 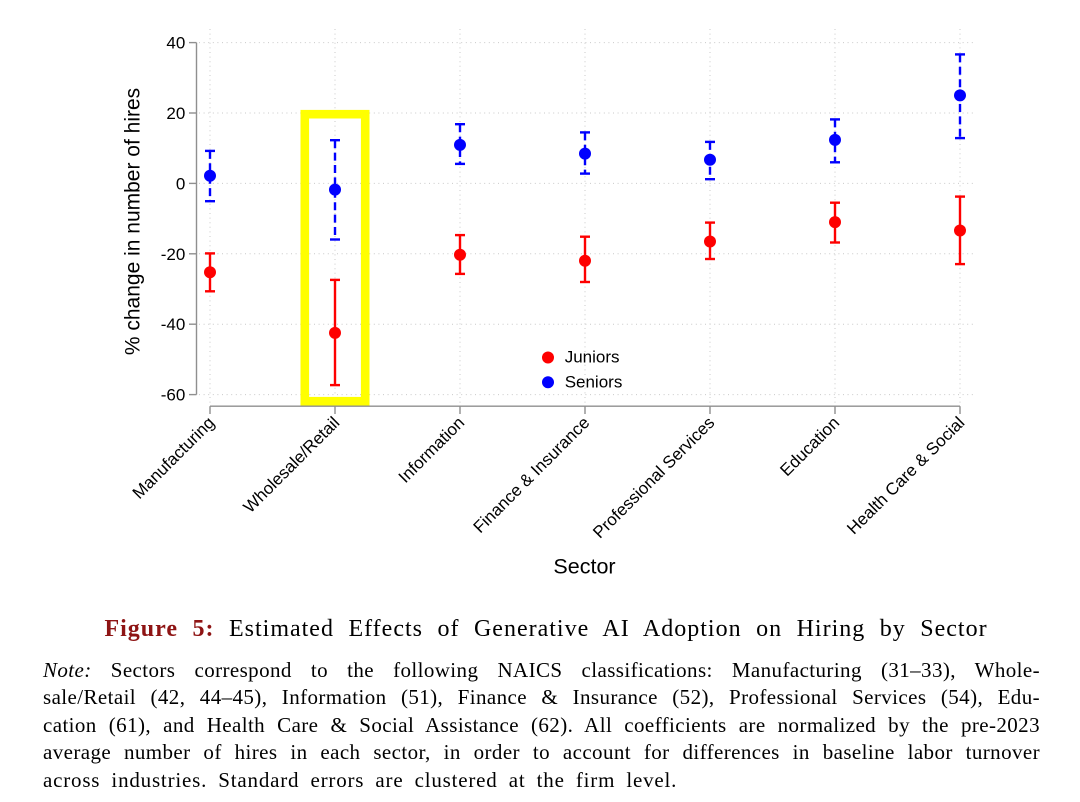 What do you see at coordinates (173, 324) in the screenshot?
I see `svg-text: -40` at bounding box center [173, 324].